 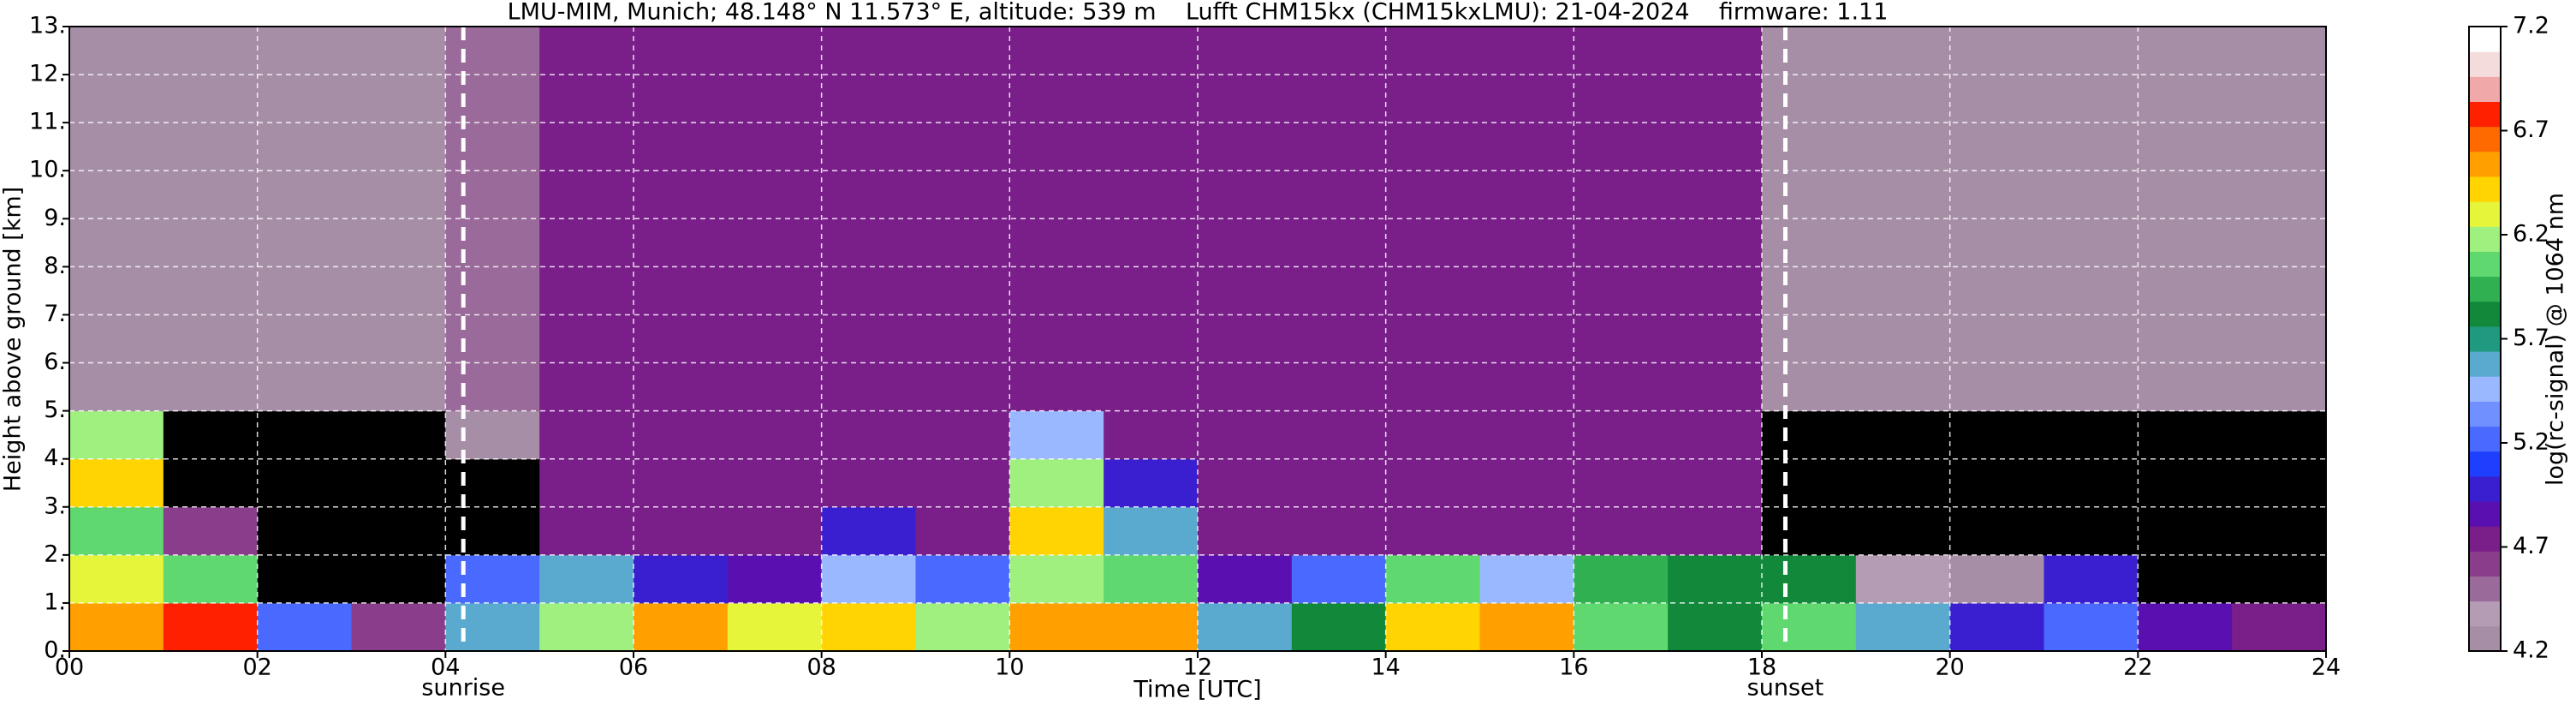 I want to click on x-tick-label: 24, so click(x=2326, y=667).